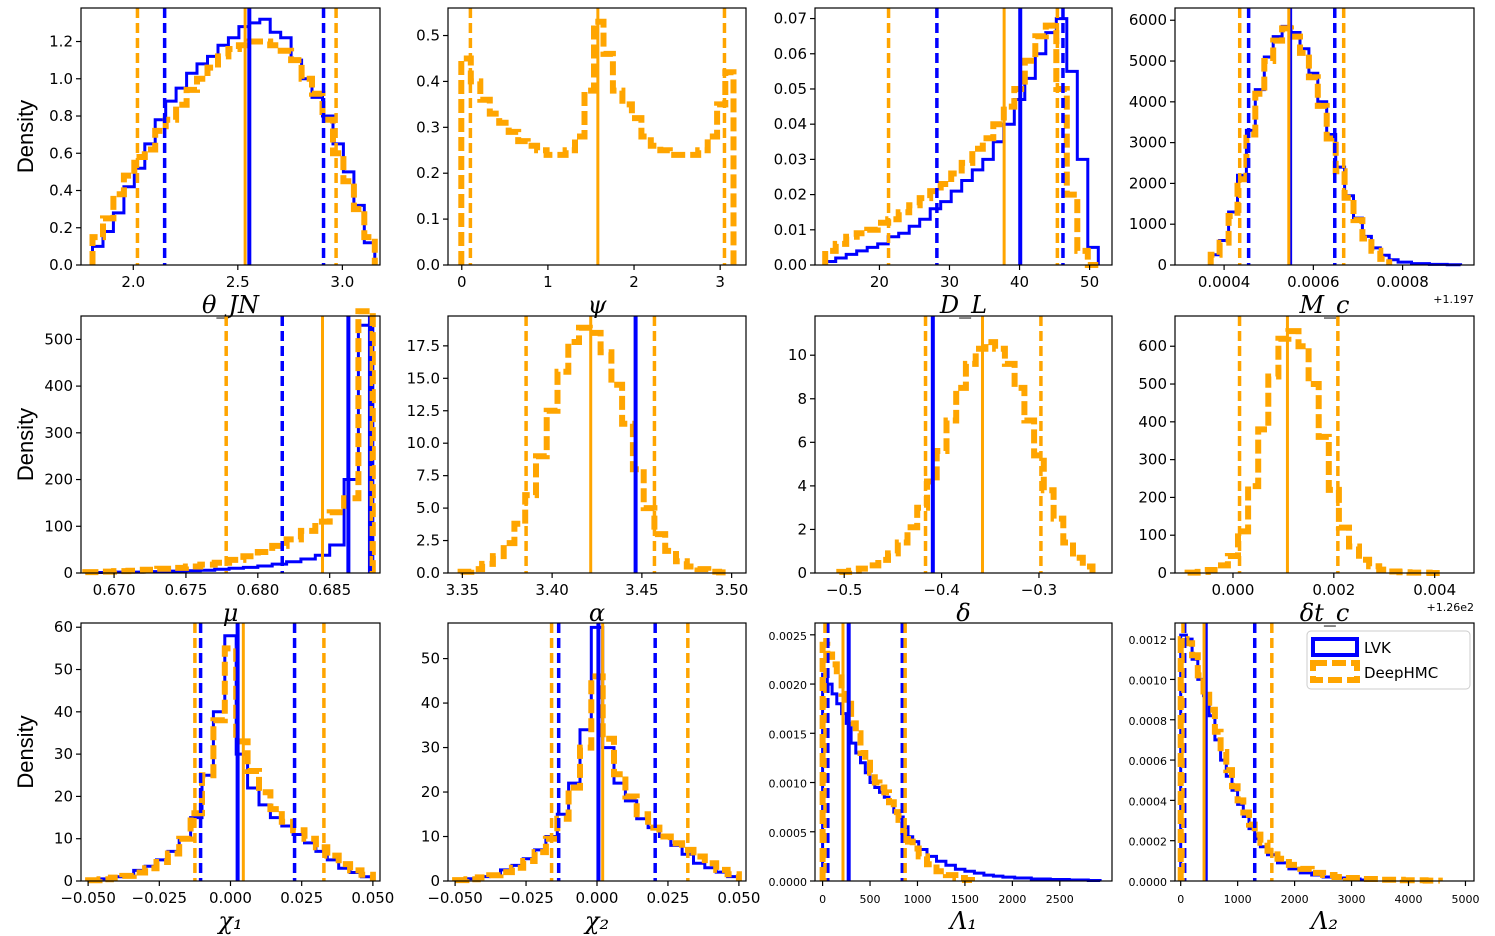 The width and height of the screenshot is (1495, 936). Describe the element at coordinates (1060, 899) in the screenshot. I see `x-tick-label: 2500` at that location.